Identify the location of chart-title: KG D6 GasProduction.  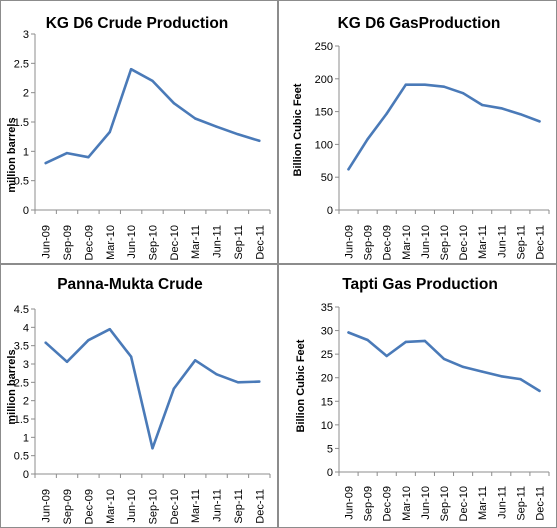
(419, 23).